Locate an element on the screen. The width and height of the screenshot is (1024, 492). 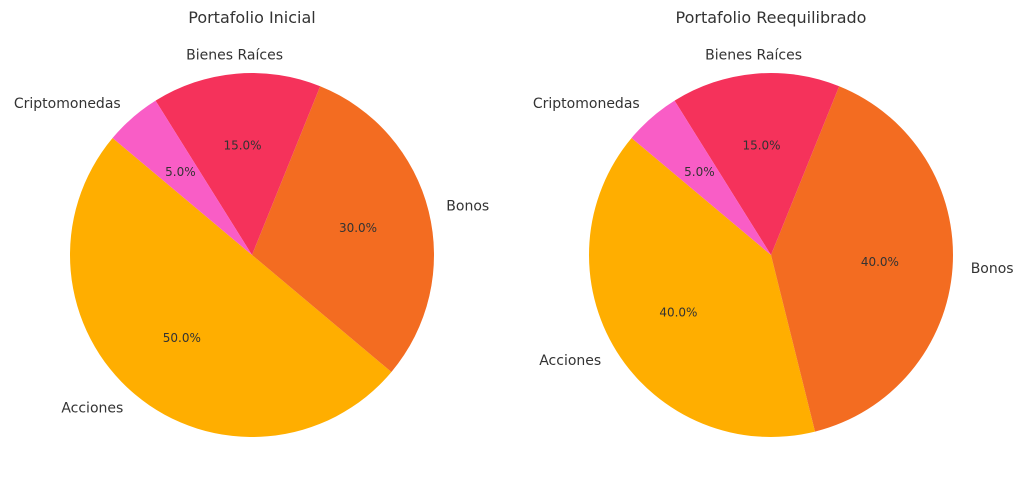
pct-label-criptomonedas-initial: 5.0% is located at coordinates (180, 172).